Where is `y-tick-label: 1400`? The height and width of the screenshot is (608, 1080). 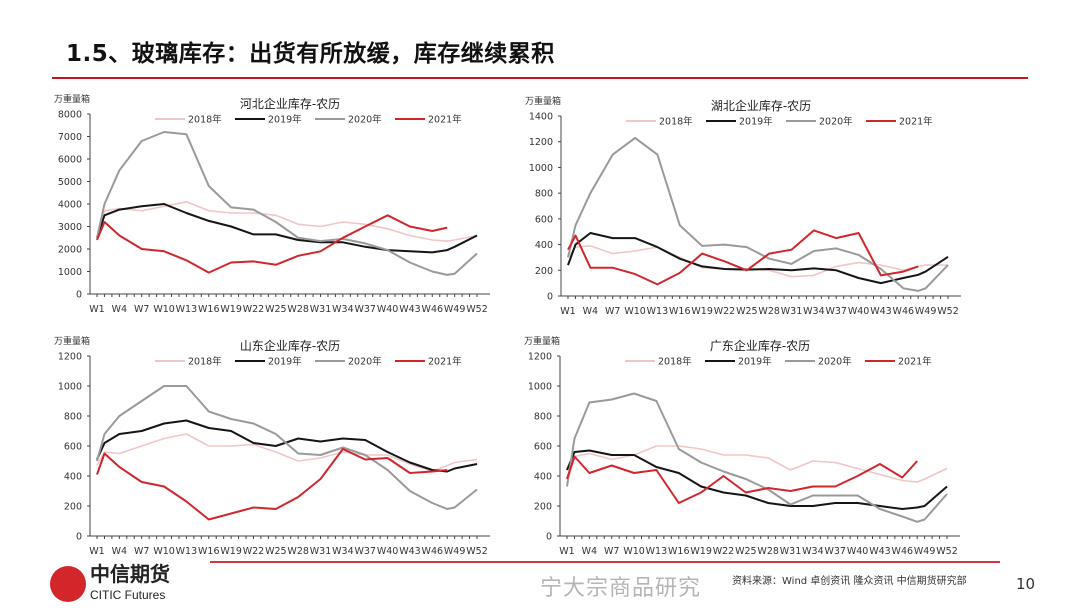
y-tick-label: 1400 is located at coordinates (541, 117).